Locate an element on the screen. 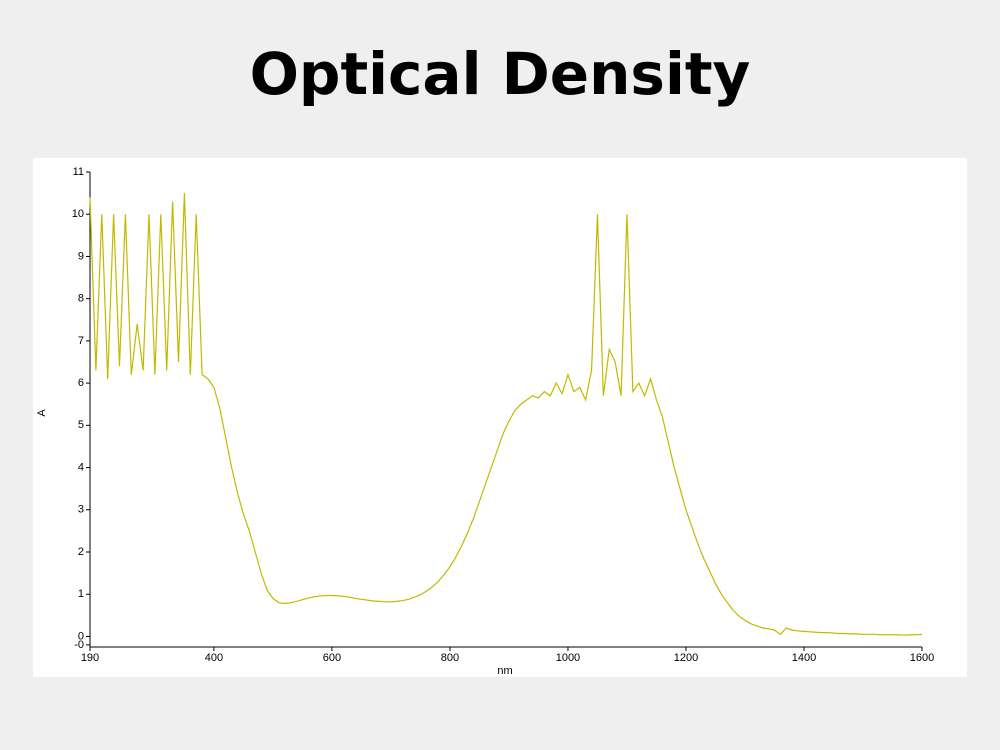  y-tick-label: 10 is located at coordinates (78, 214).